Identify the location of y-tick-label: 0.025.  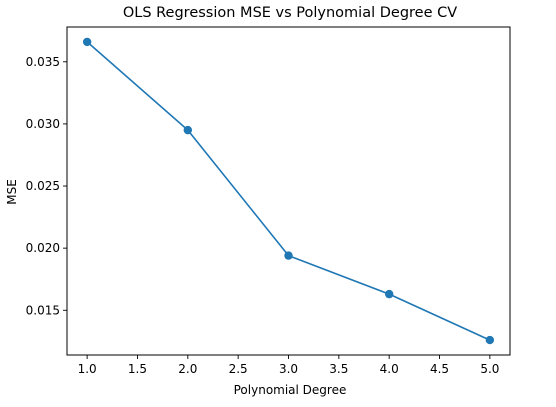
(43, 186).